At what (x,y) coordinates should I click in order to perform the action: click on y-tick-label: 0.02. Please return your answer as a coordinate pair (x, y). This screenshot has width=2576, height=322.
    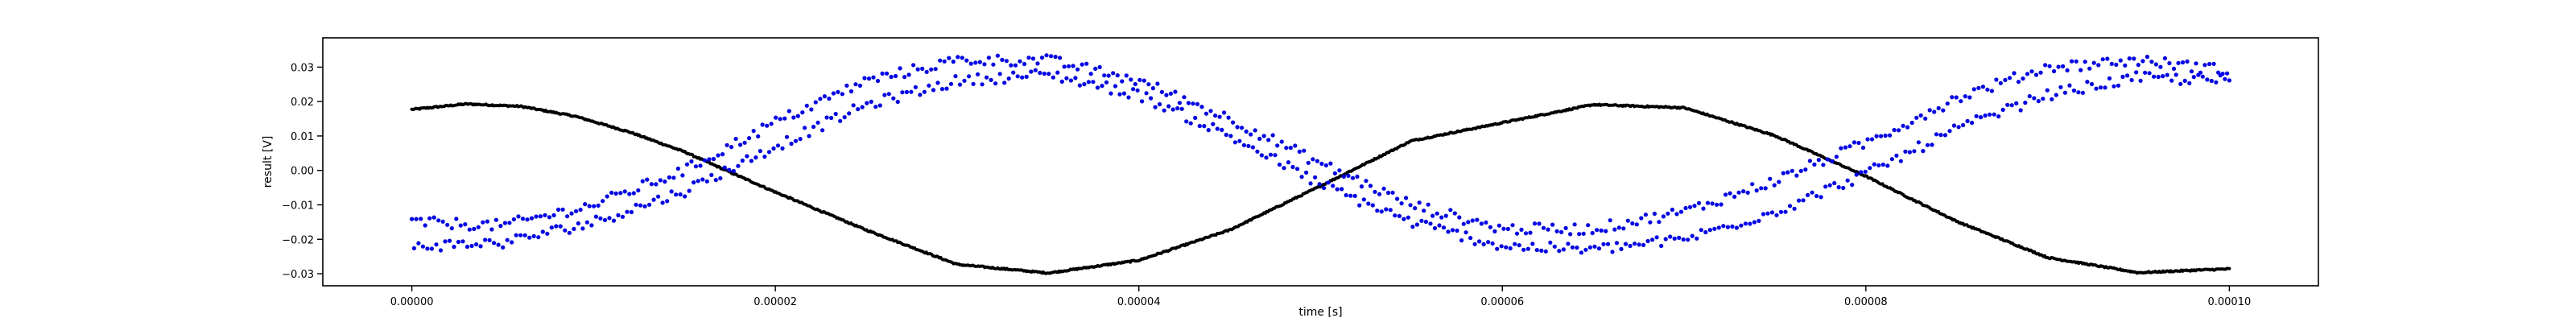
    Looking at the image, I should click on (302, 103).